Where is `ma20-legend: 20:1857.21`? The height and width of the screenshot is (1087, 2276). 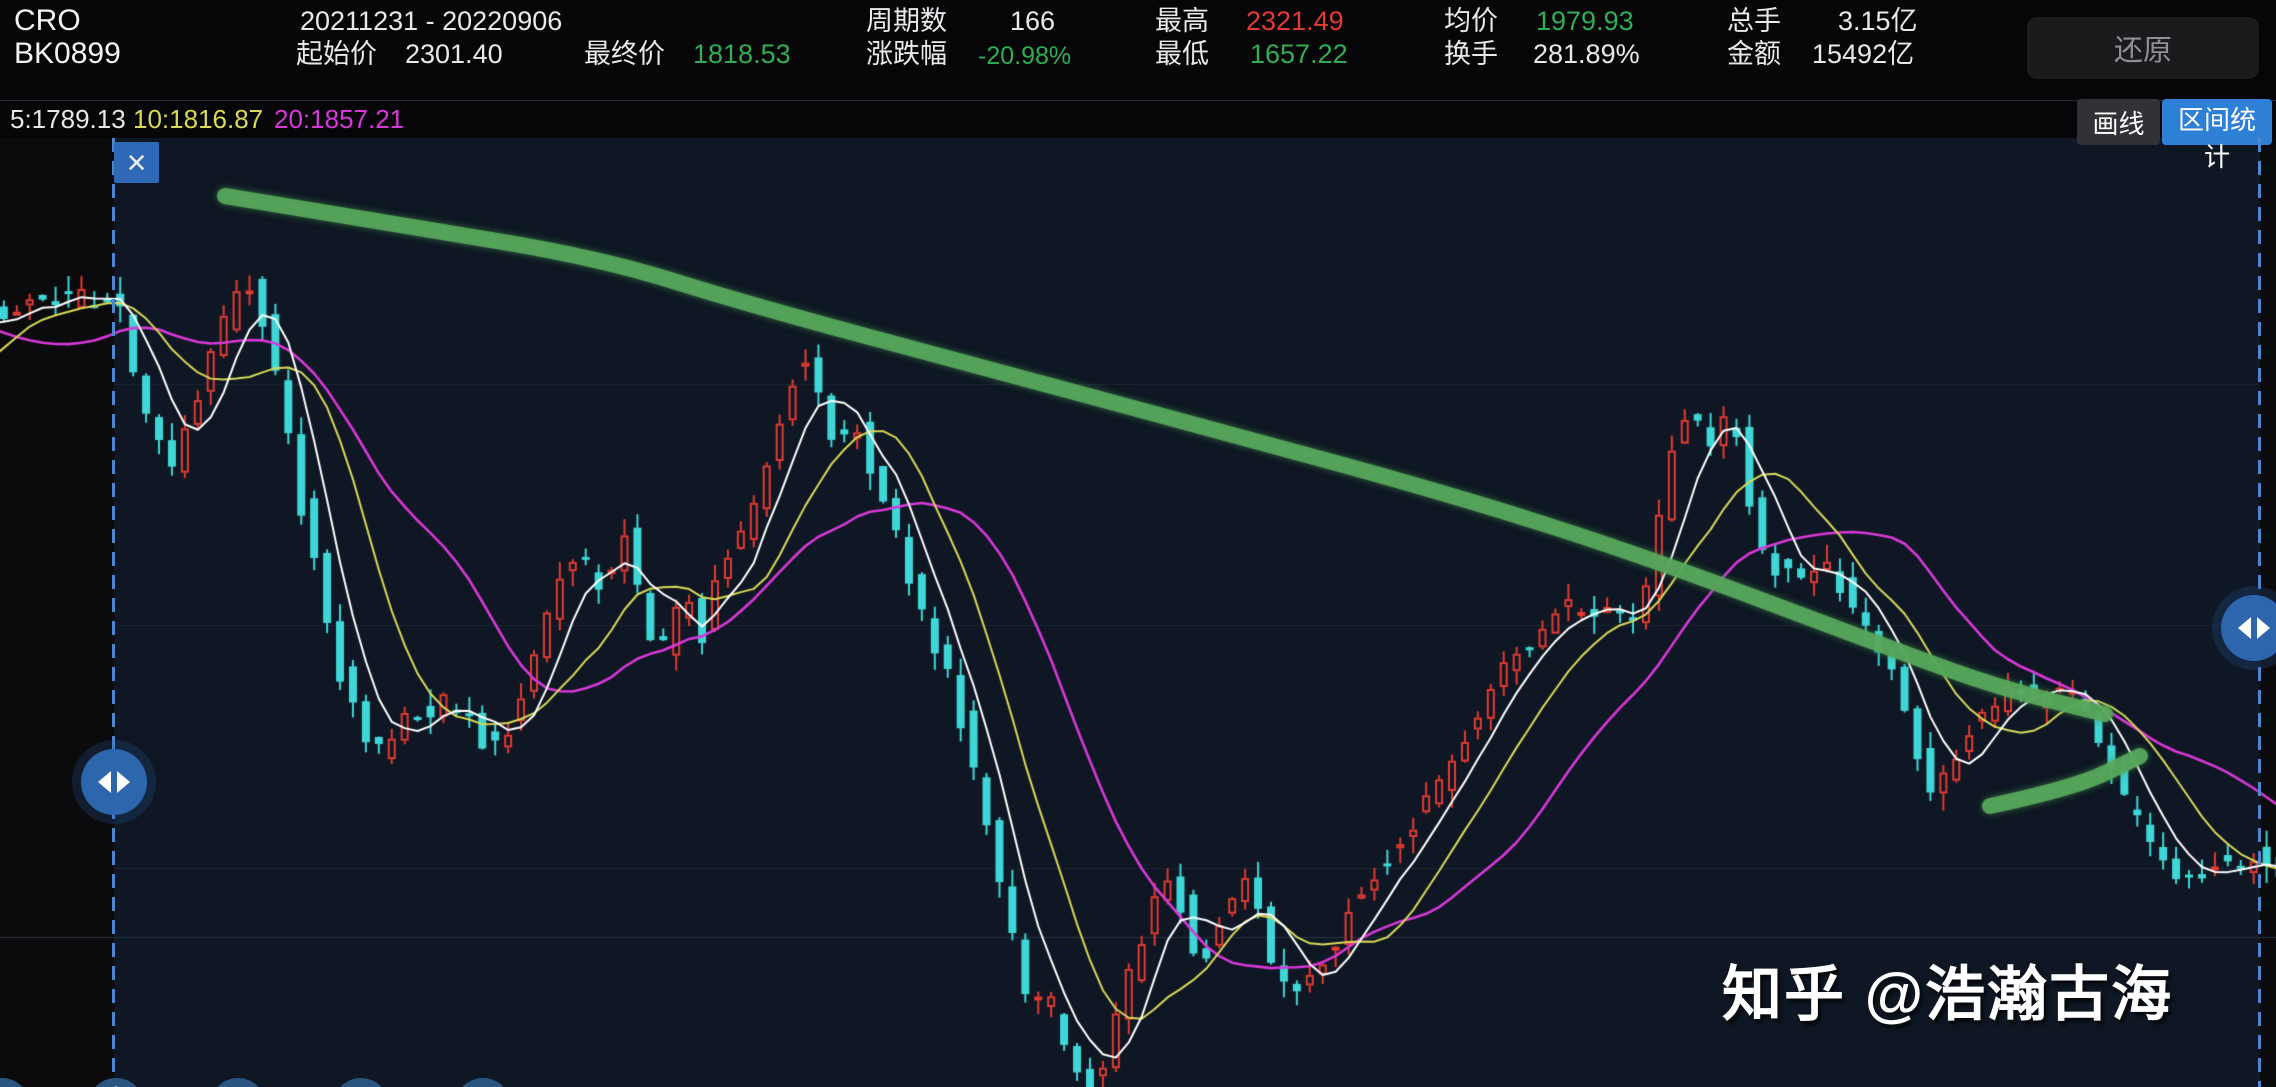 ma20-legend: 20:1857.21 is located at coordinates (339, 119).